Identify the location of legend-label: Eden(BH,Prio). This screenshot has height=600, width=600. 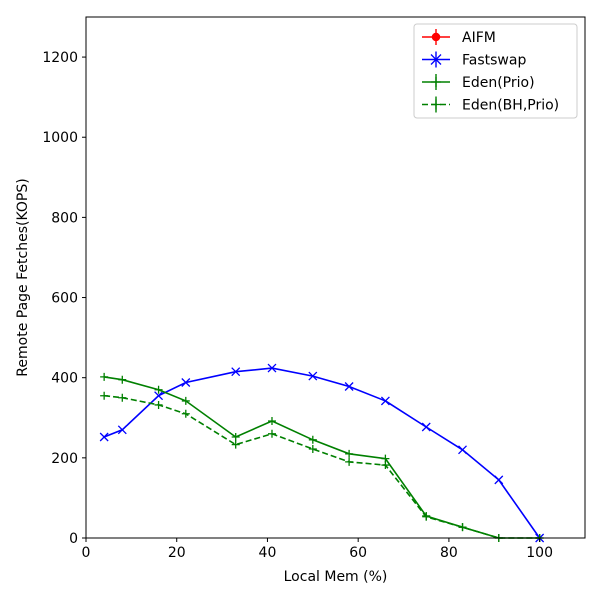
(510, 106).